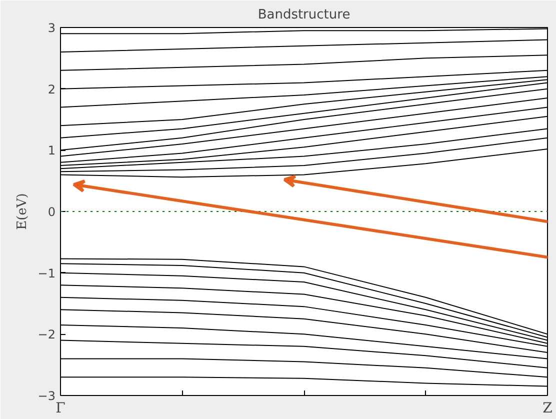 This screenshot has height=419, width=556. I want to click on y-tick-label: −1, so click(47, 273).